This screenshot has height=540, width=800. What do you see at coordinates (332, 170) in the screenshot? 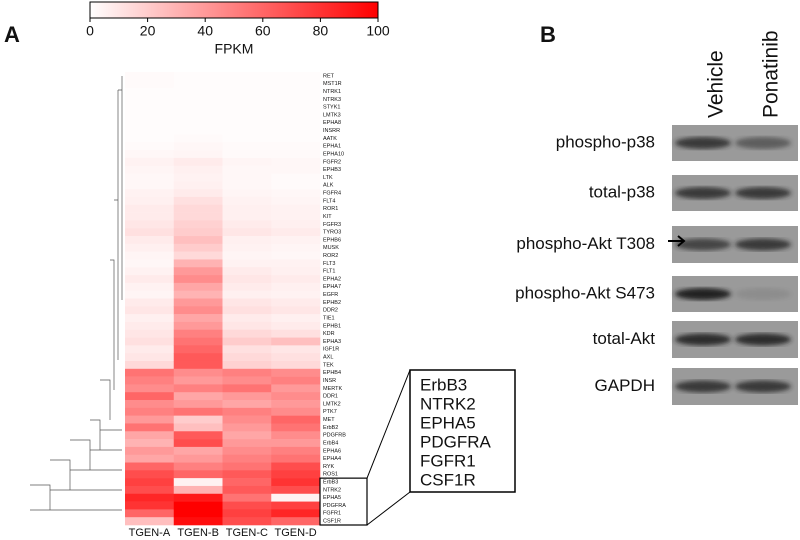
I see `y-tick-label: EPHB3` at bounding box center [332, 170].